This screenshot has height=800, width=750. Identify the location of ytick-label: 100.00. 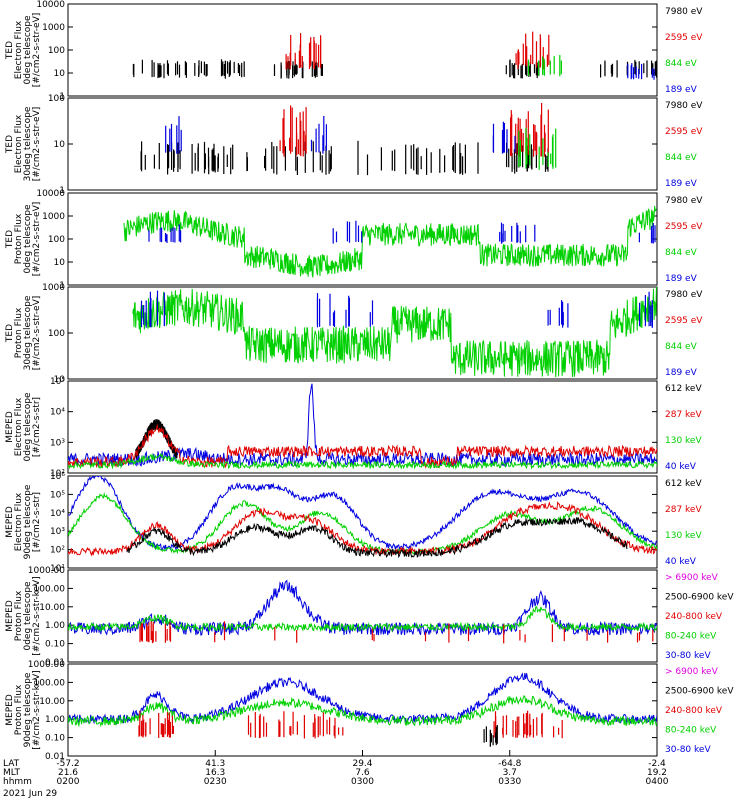
(50, 683).